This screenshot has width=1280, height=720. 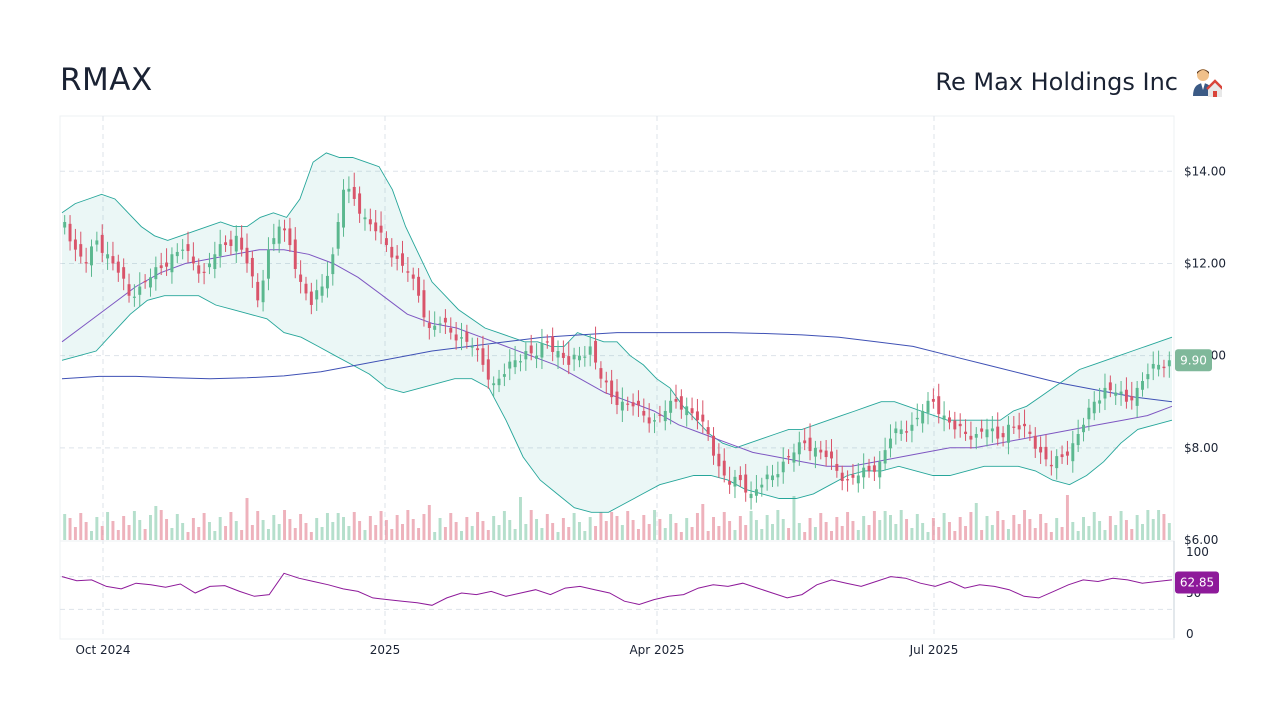 What do you see at coordinates (656, 650) in the screenshot?
I see `time-tick-label: Apr 2025` at bounding box center [656, 650].